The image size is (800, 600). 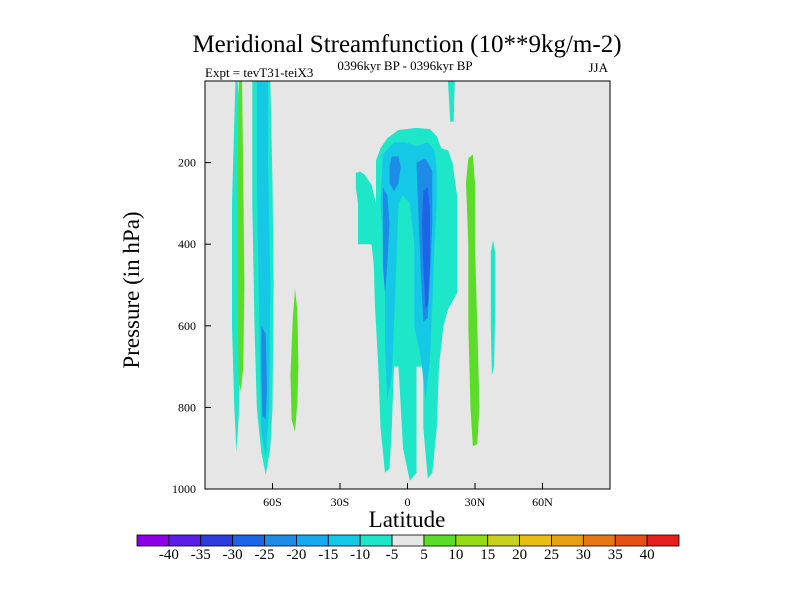 What do you see at coordinates (583, 555) in the screenshot?
I see `colorbar-label: 30` at bounding box center [583, 555].